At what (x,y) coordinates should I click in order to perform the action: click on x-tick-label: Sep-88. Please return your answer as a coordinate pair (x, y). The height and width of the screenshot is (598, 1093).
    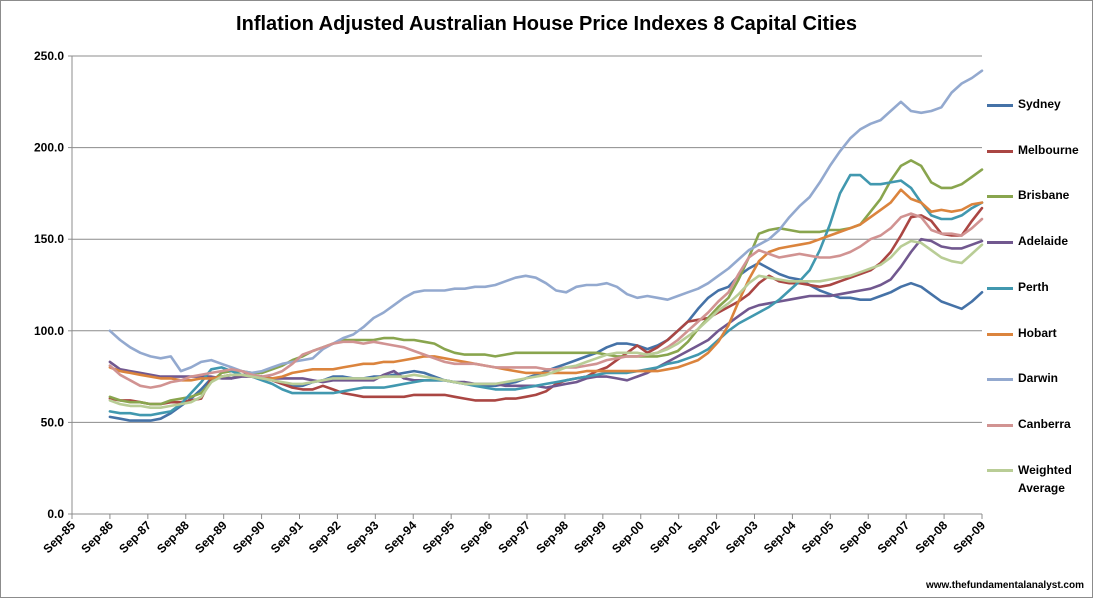
    Looking at the image, I should click on (173, 537).